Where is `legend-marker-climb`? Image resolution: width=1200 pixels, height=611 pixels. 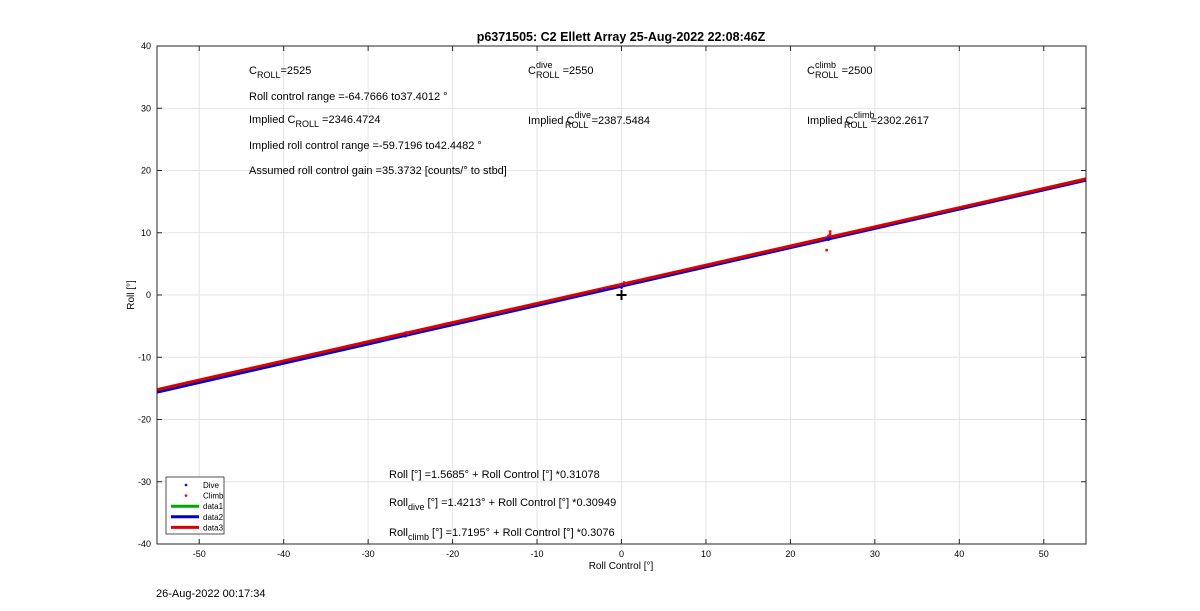 legend-marker-climb is located at coordinates (186, 495).